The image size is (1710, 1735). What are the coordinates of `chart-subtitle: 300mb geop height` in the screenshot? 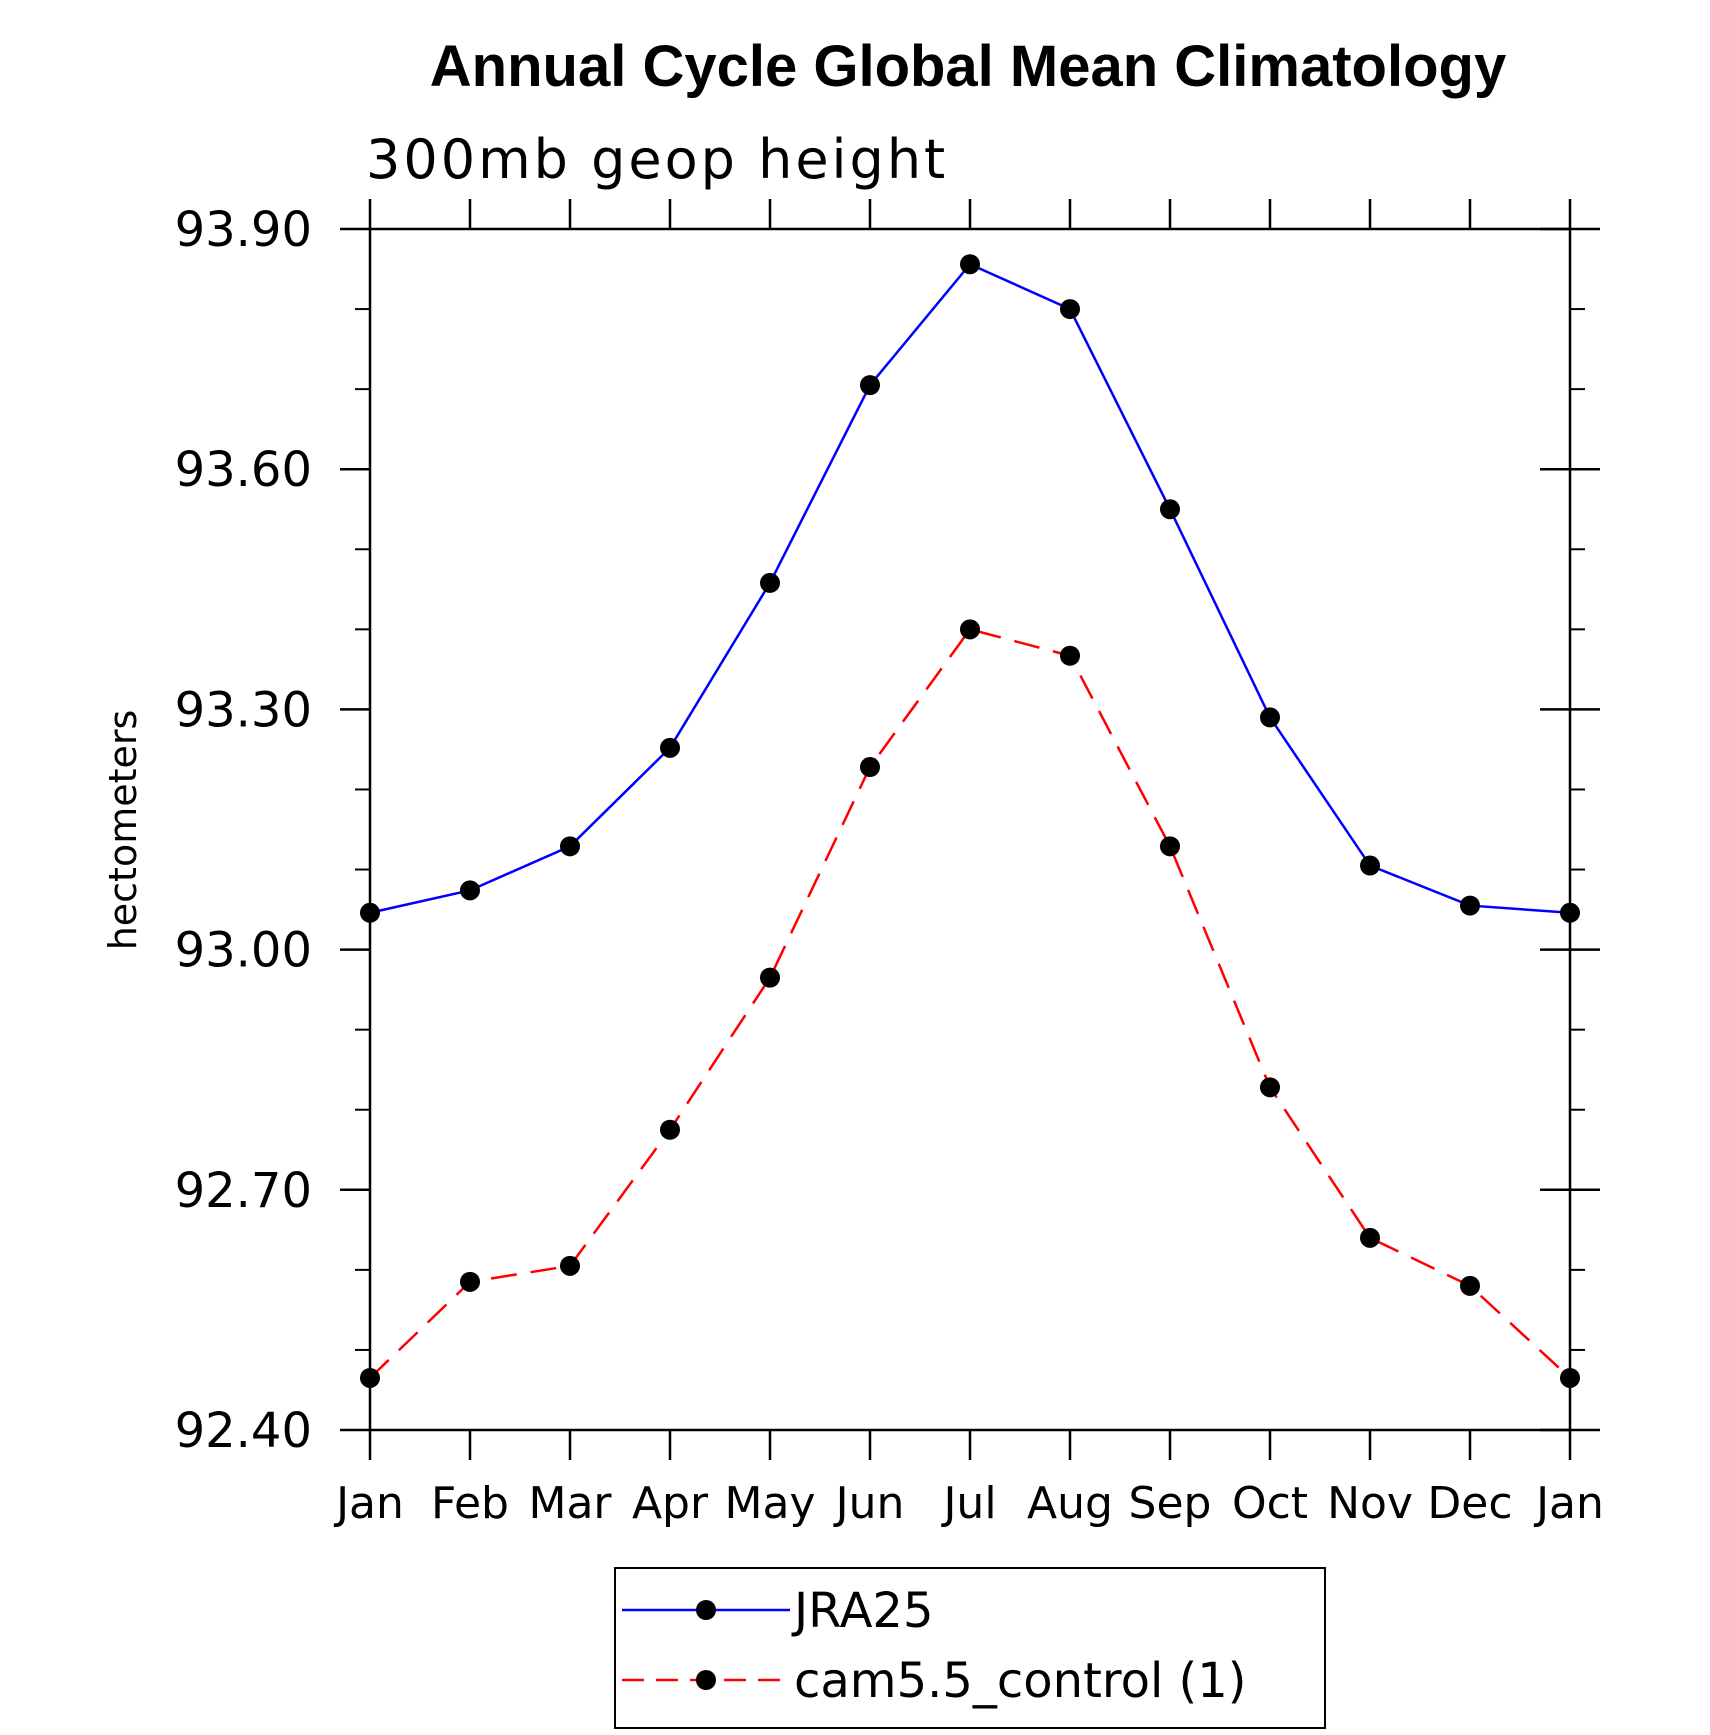 It's located at (657, 159).